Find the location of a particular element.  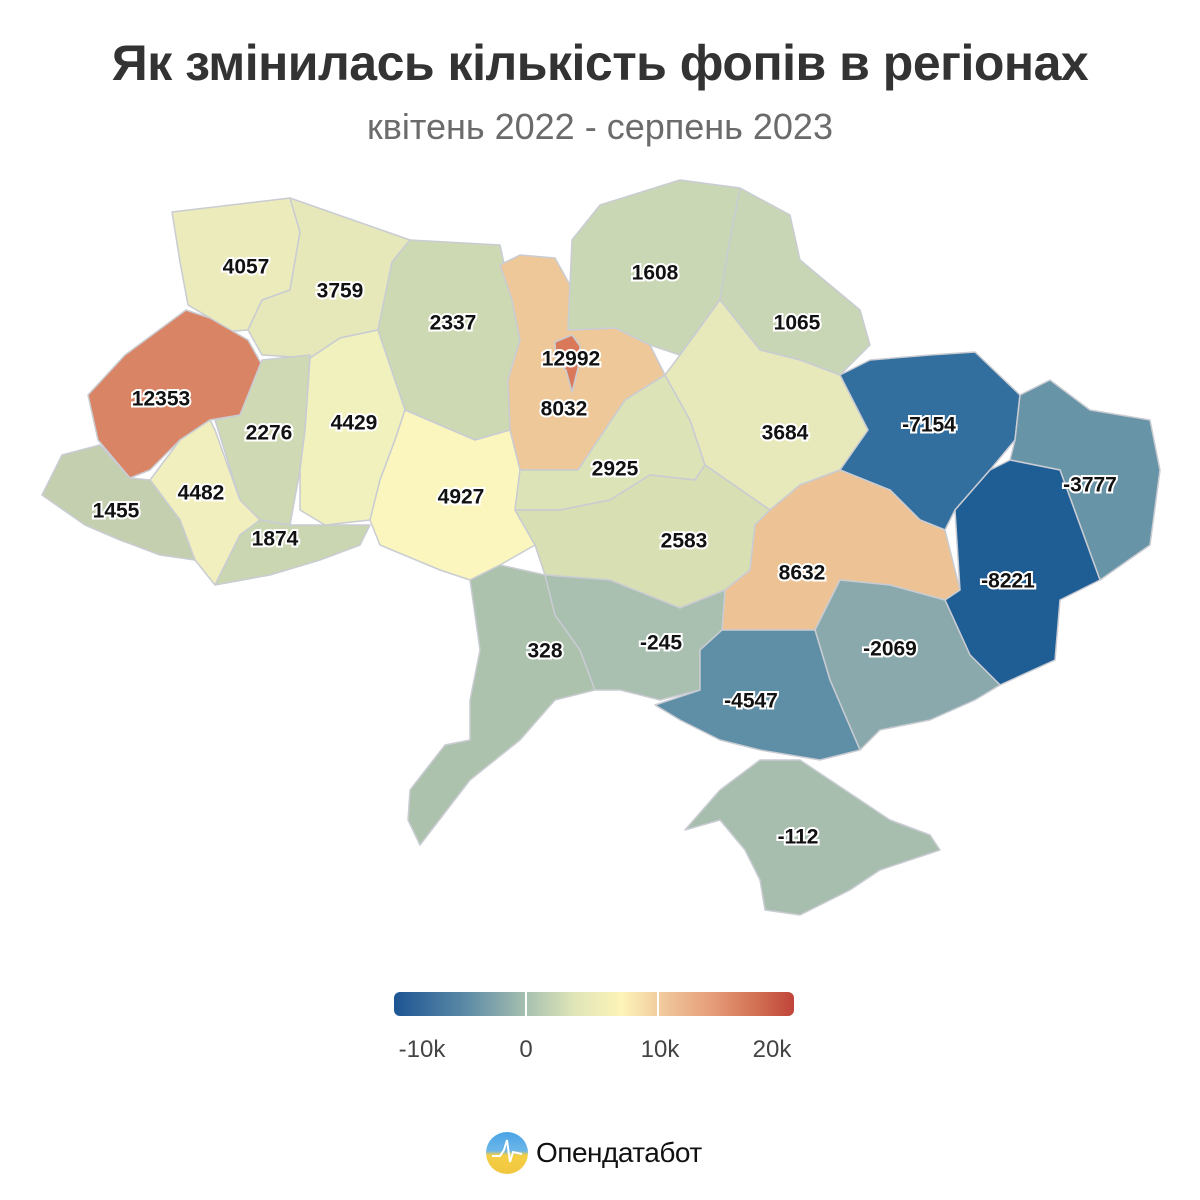

region-kherson is located at coordinates (757, 695).